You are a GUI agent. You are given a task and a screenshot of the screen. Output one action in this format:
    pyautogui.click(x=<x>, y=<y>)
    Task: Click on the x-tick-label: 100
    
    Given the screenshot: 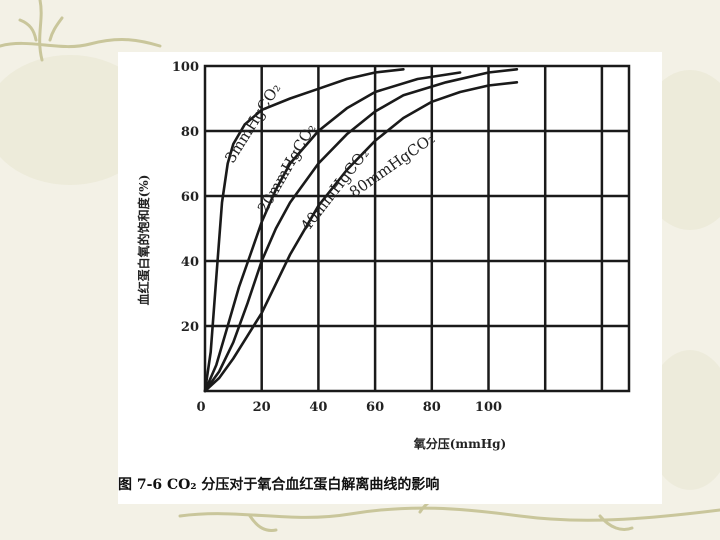 What is the action you would take?
    pyautogui.click(x=488, y=407)
    